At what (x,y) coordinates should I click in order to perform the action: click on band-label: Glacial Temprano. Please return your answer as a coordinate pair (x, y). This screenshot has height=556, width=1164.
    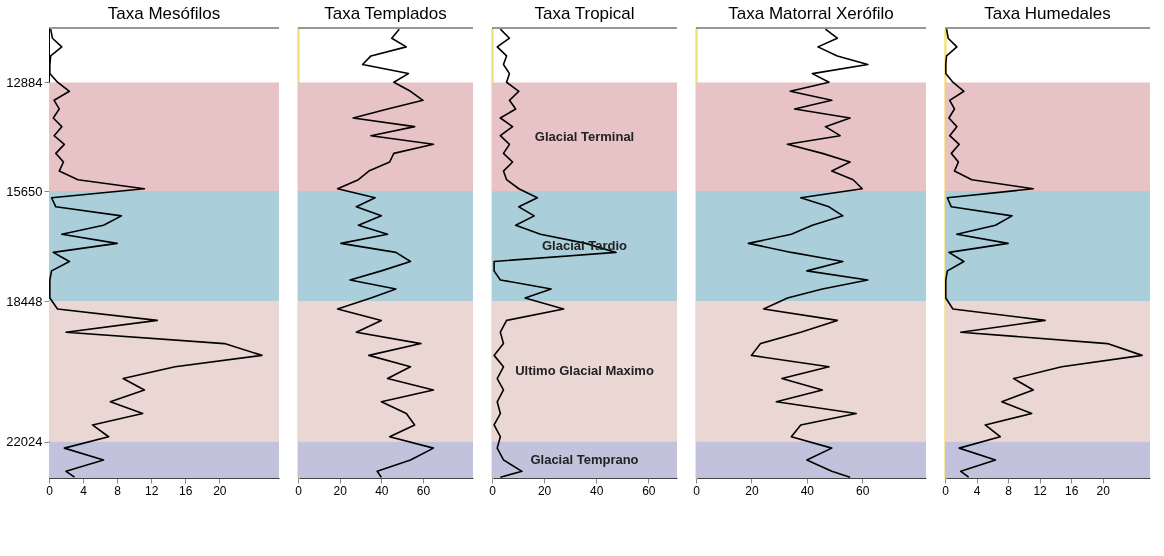
    Looking at the image, I should click on (584, 459).